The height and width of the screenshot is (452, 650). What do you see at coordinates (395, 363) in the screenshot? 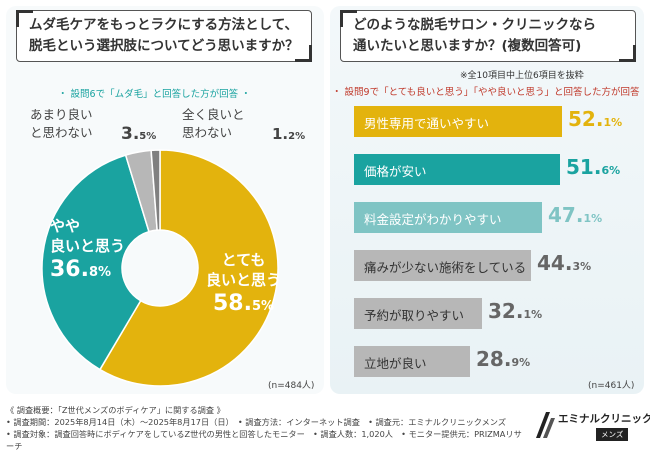
I see `bar-label-6: 立地が良い` at bounding box center [395, 363].